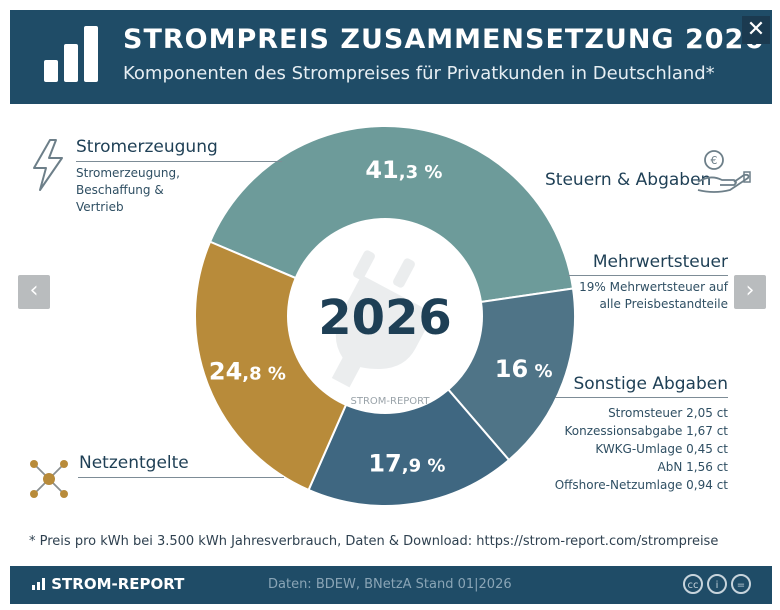 The height and width of the screenshot is (610, 780). What do you see at coordinates (641, 397) in the screenshot?
I see `label-sonstige-line` at bounding box center [641, 397].